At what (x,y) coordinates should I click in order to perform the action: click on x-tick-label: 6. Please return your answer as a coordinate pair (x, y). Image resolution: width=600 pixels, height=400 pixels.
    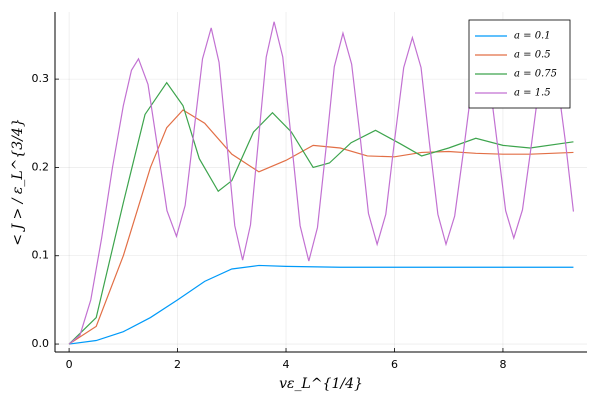
    Looking at the image, I should click on (394, 364).